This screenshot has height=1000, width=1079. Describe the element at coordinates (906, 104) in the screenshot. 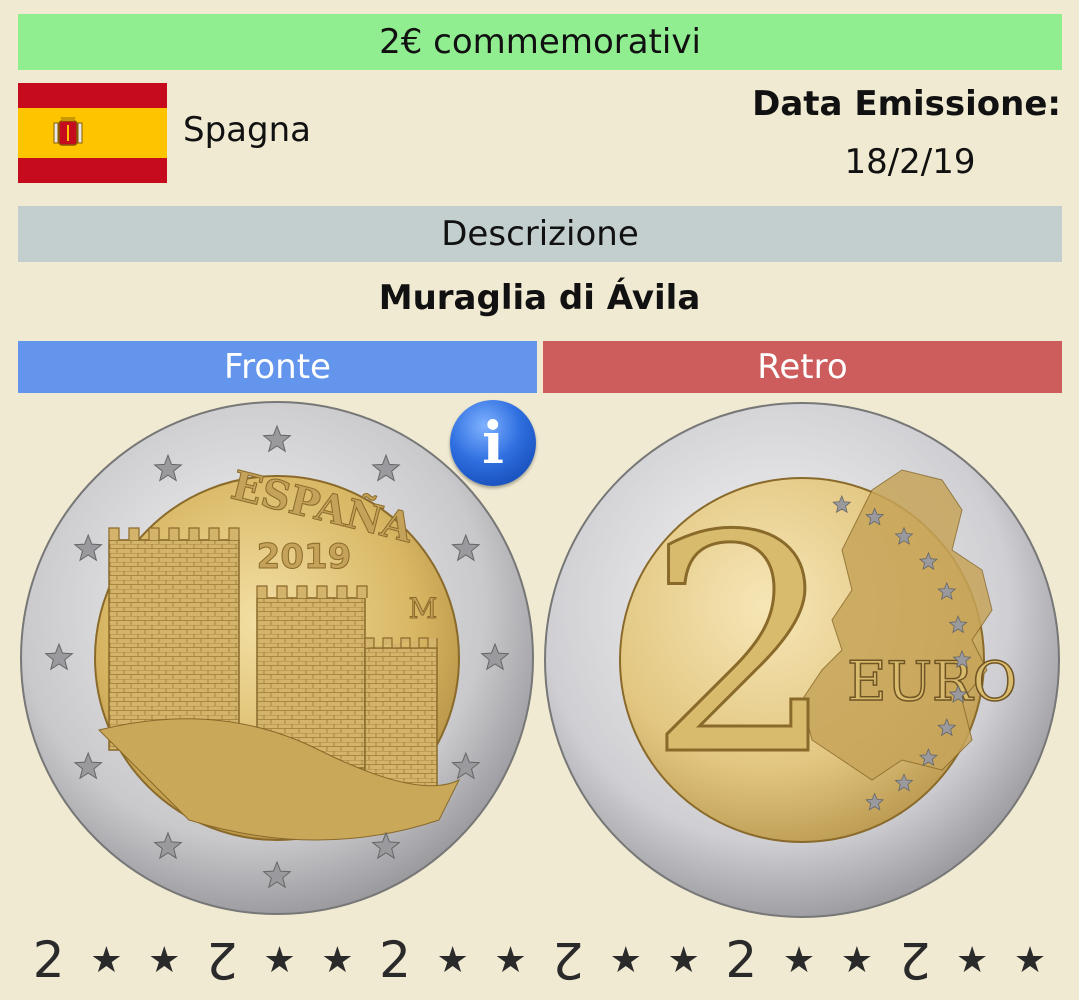

I see `issue-date-label: Data Emissione:` at that location.